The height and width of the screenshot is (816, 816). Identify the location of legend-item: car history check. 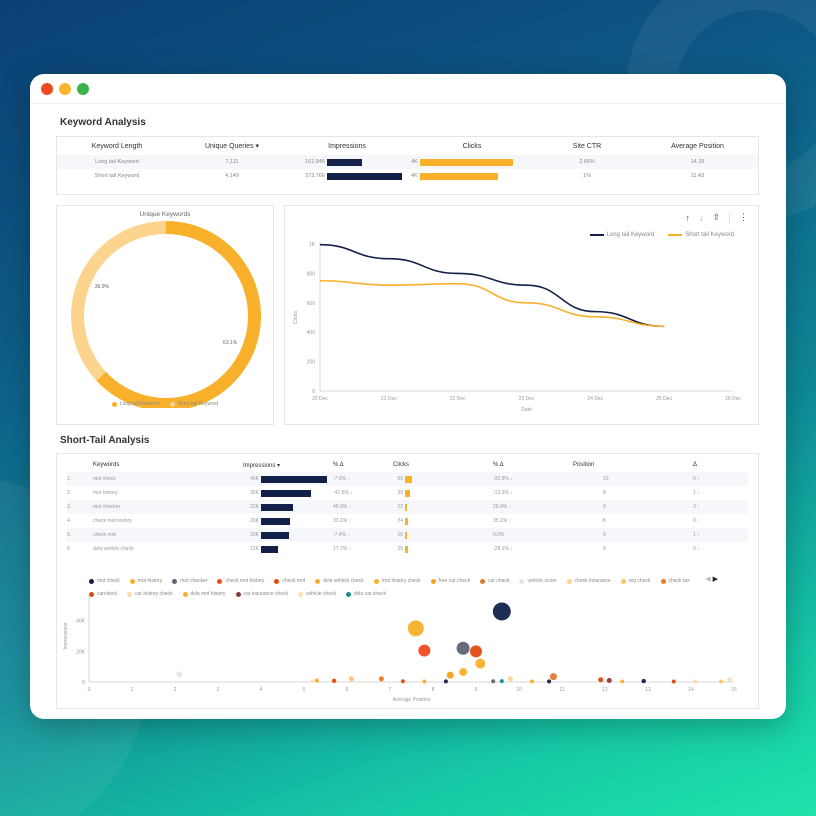
(150, 594).